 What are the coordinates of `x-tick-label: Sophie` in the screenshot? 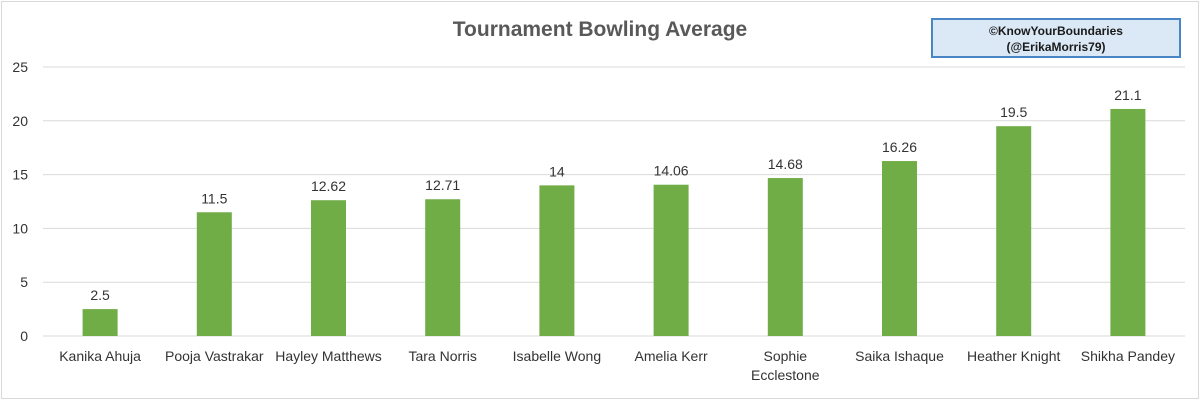 It's located at (786, 356).